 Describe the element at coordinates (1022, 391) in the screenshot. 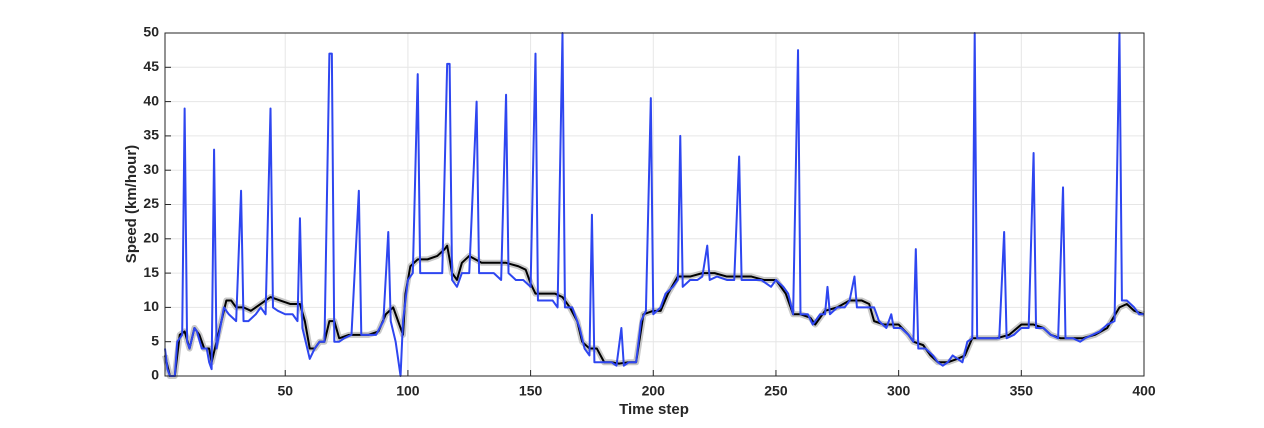

I see `x-tick-label: 350` at that location.